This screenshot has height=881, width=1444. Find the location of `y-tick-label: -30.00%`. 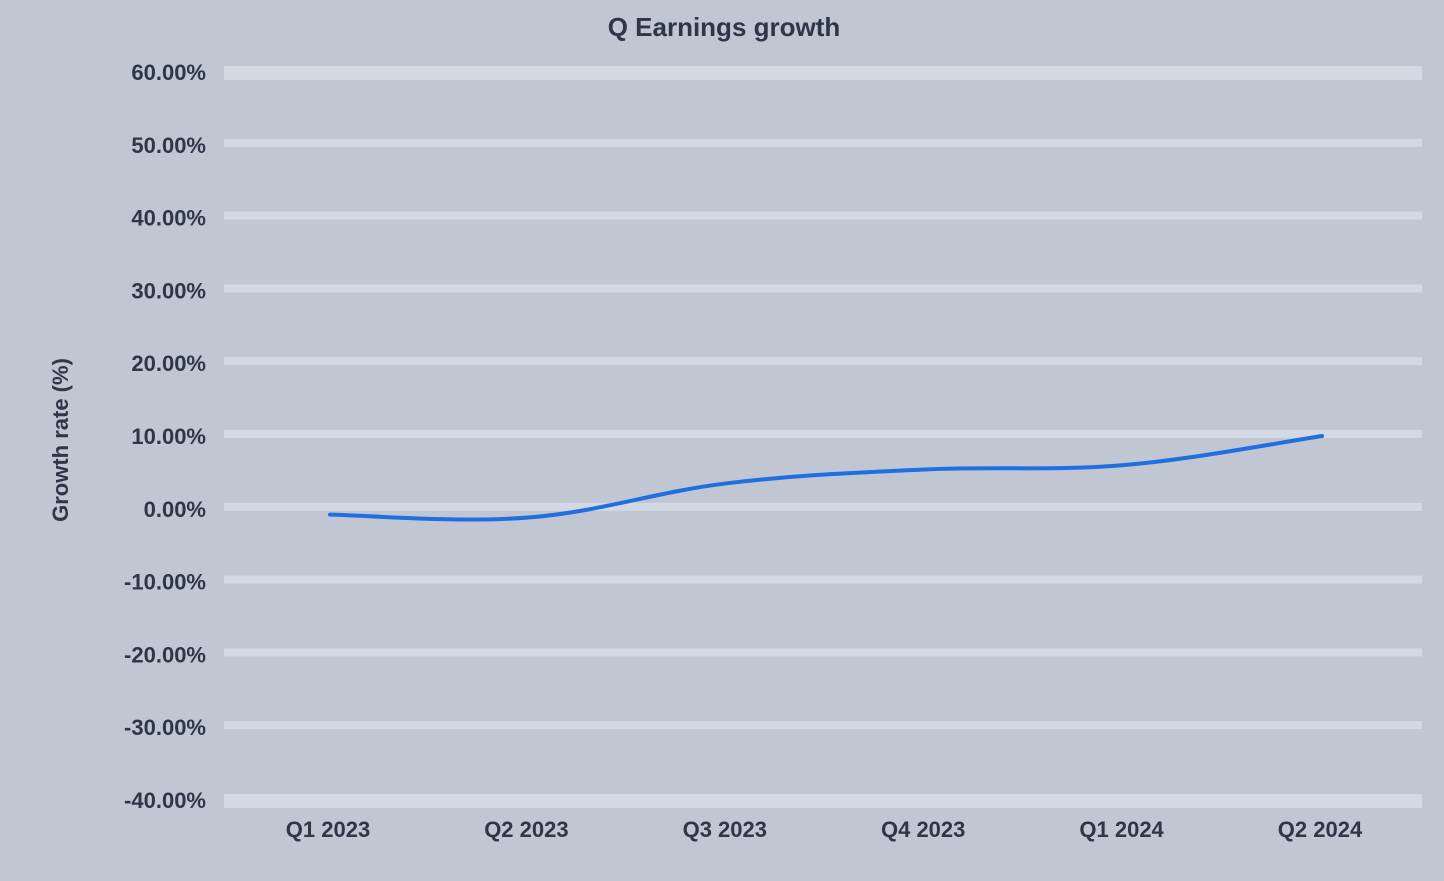

y-tick-label: -30.00% is located at coordinates (165, 727).